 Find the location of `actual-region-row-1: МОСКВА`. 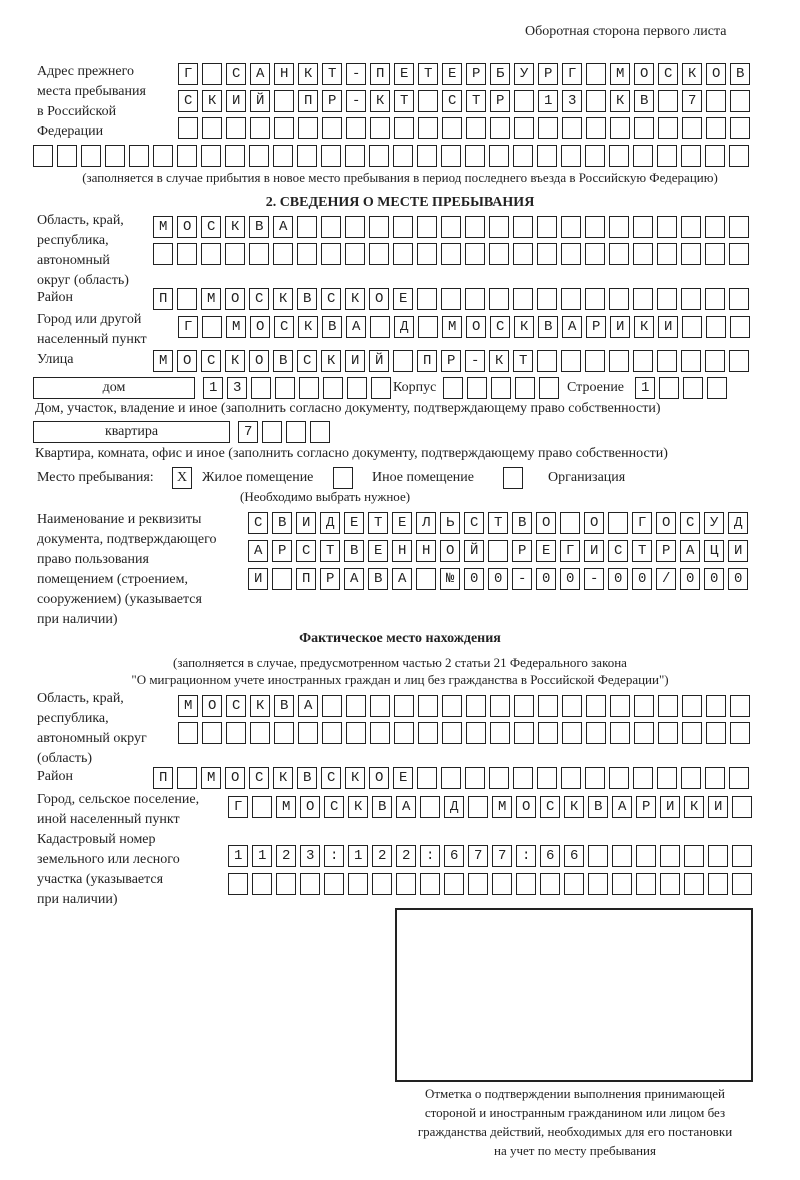

actual-region-row-1: МОСКВА is located at coordinates (466, 706).